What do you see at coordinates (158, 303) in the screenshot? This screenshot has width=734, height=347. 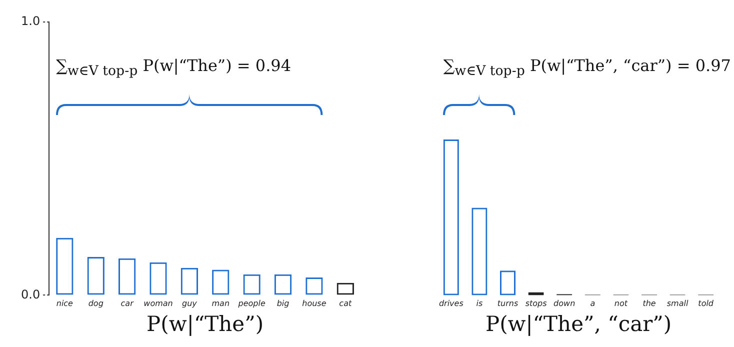 I see `x-tick-label: woman` at bounding box center [158, 303].